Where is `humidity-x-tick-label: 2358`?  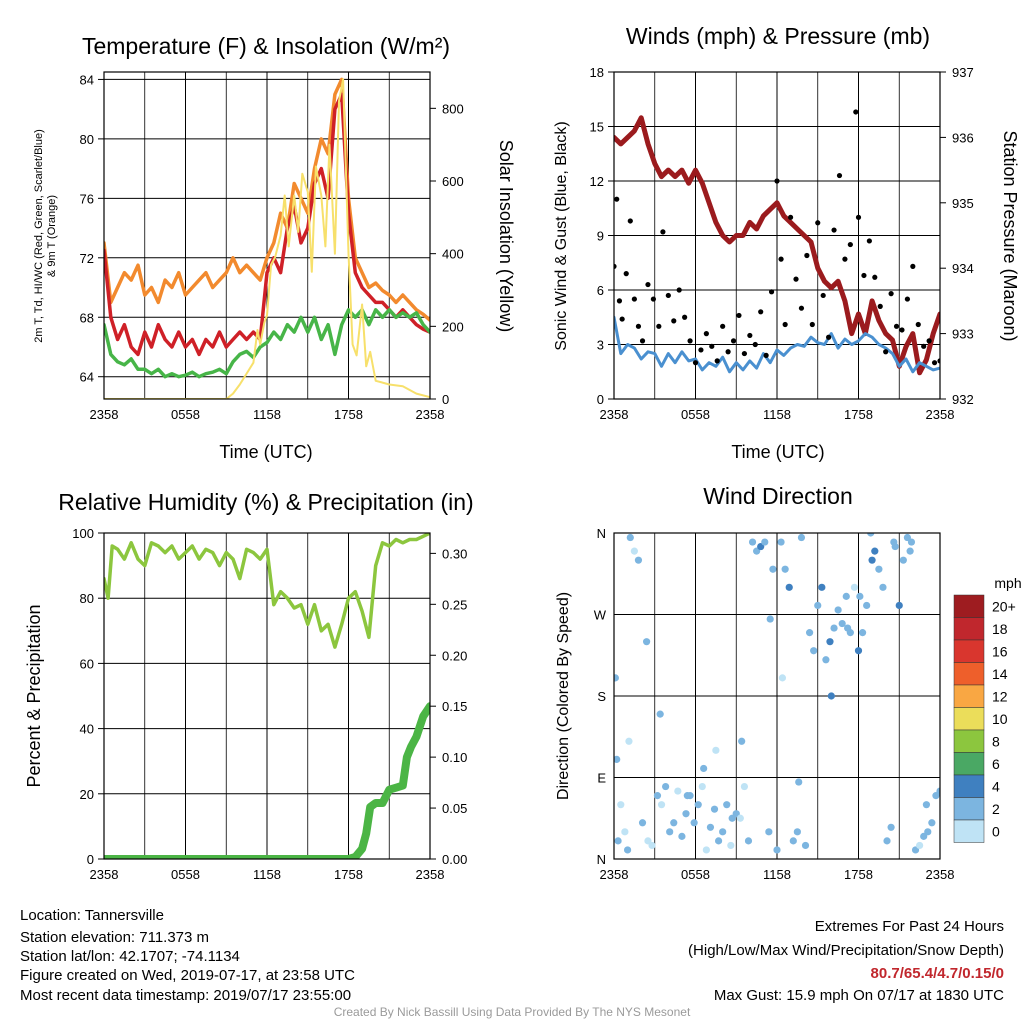 humidity-x-tick-label: 2358 is located at coordinates (430, 874).